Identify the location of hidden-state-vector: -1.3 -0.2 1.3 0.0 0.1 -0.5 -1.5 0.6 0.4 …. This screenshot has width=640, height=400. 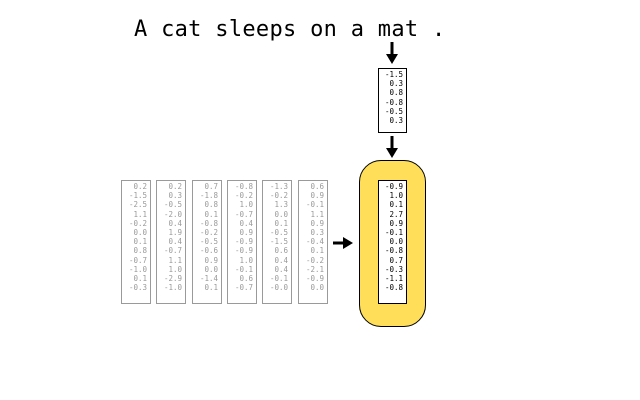
(277, 242).